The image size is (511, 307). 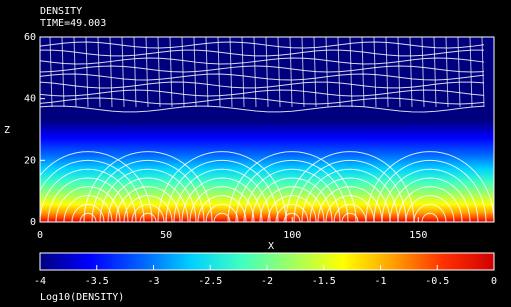 I want to click on y-tick-label: 0, so click(x=33, y=222).